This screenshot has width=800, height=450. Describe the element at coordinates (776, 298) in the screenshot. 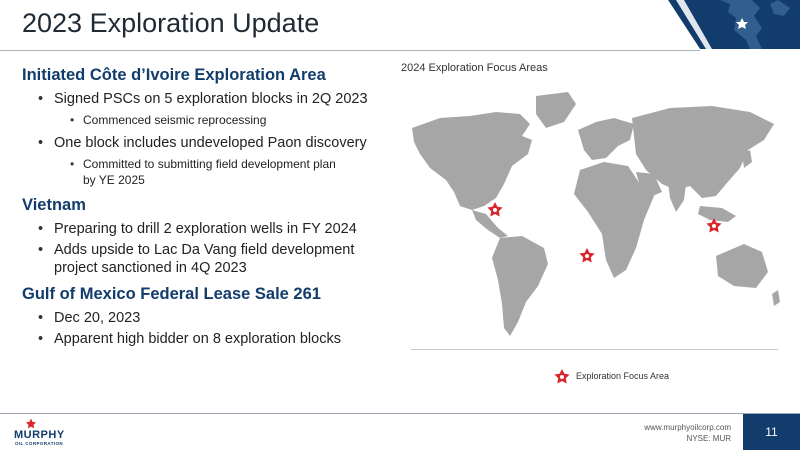

I see `new-zealand-land` at that location.